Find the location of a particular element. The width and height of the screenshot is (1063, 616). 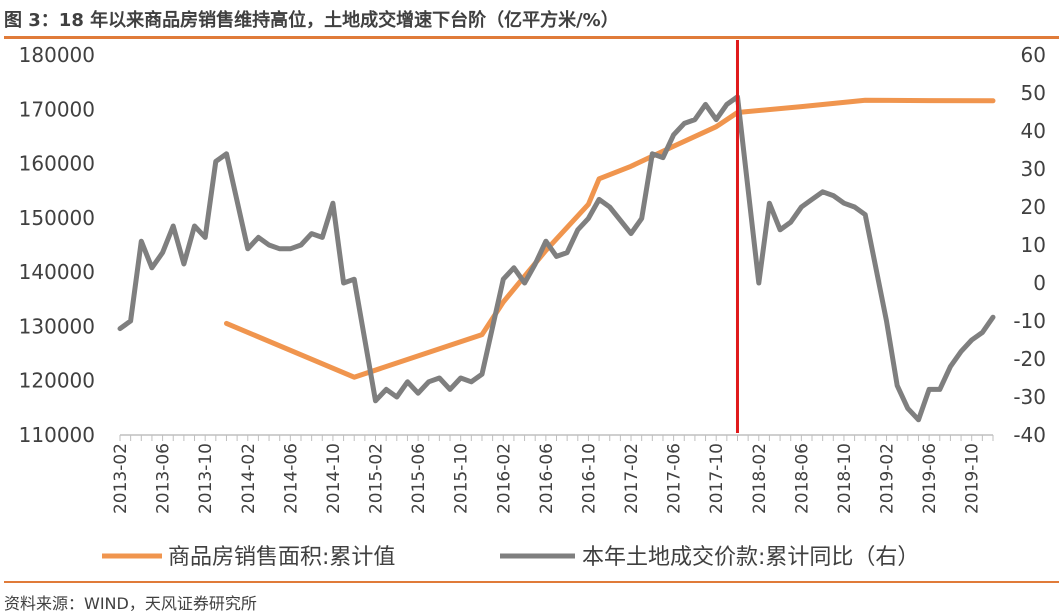

x-tick-label: 2018-10 is located at coordinates (845, 478).